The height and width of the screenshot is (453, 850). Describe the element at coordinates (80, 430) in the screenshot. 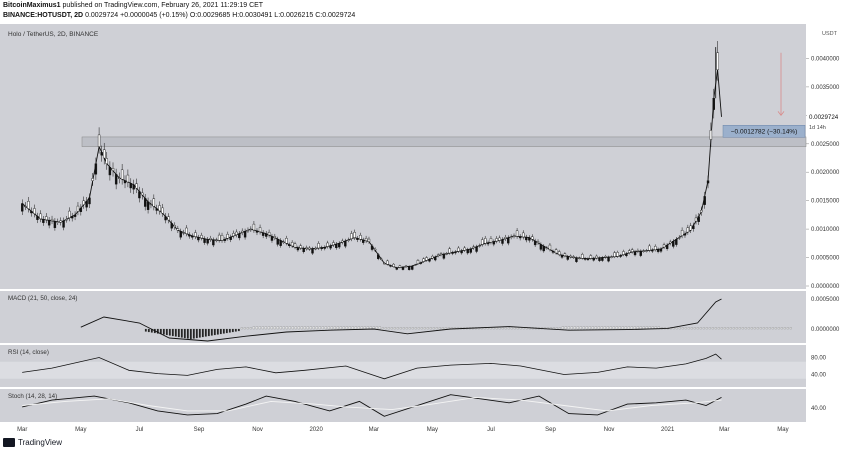

I see `time-tick-label: May` at that location.